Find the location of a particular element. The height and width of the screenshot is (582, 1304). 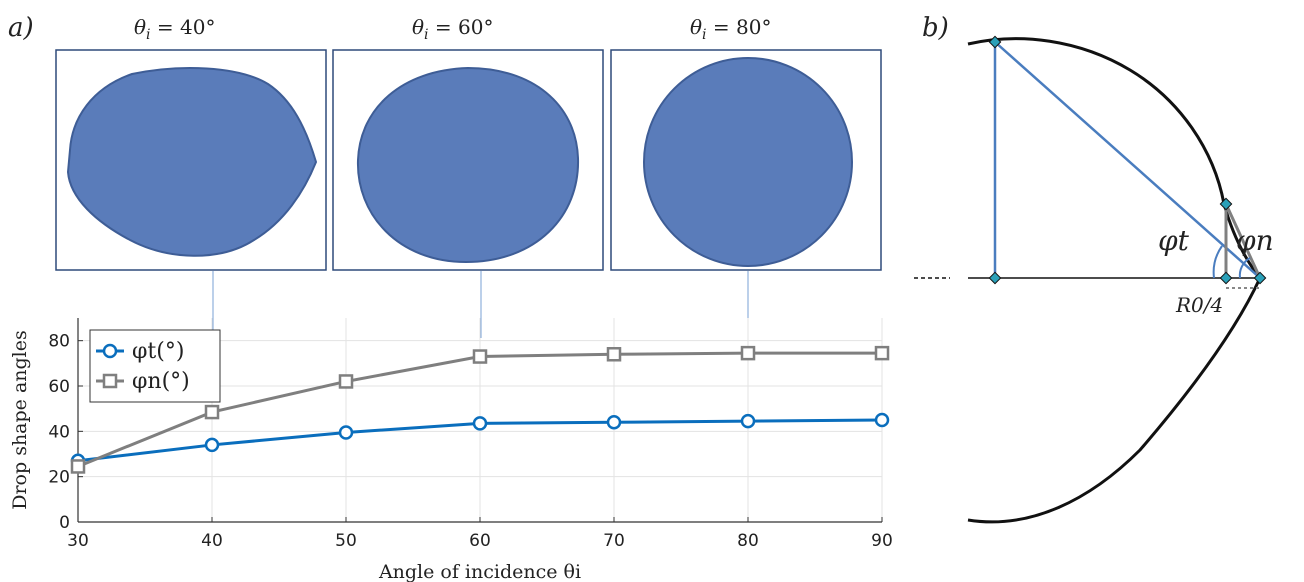

x-tick-labels: 30 40 50 60 70 80 90 is located at coordinates (480, 541).